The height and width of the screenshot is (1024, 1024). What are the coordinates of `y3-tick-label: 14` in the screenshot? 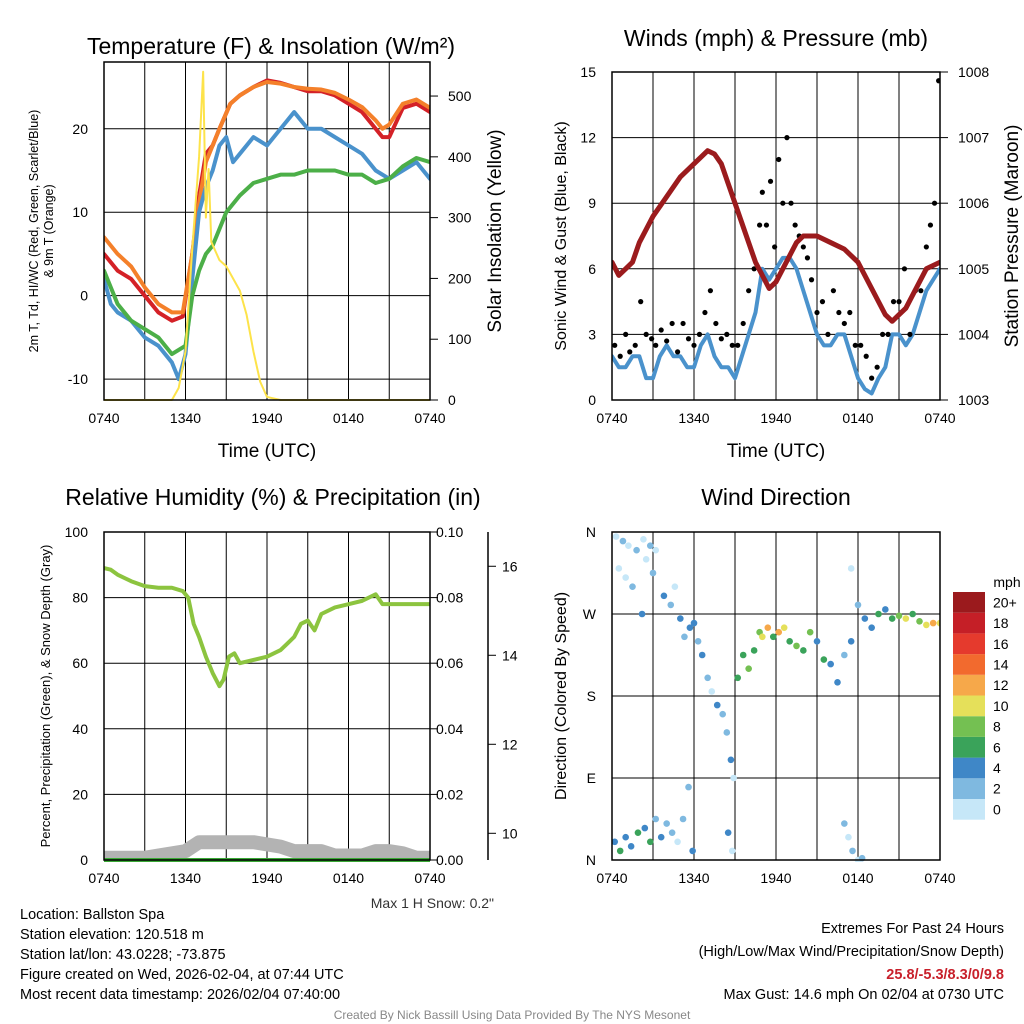 It's located at (510, 655).